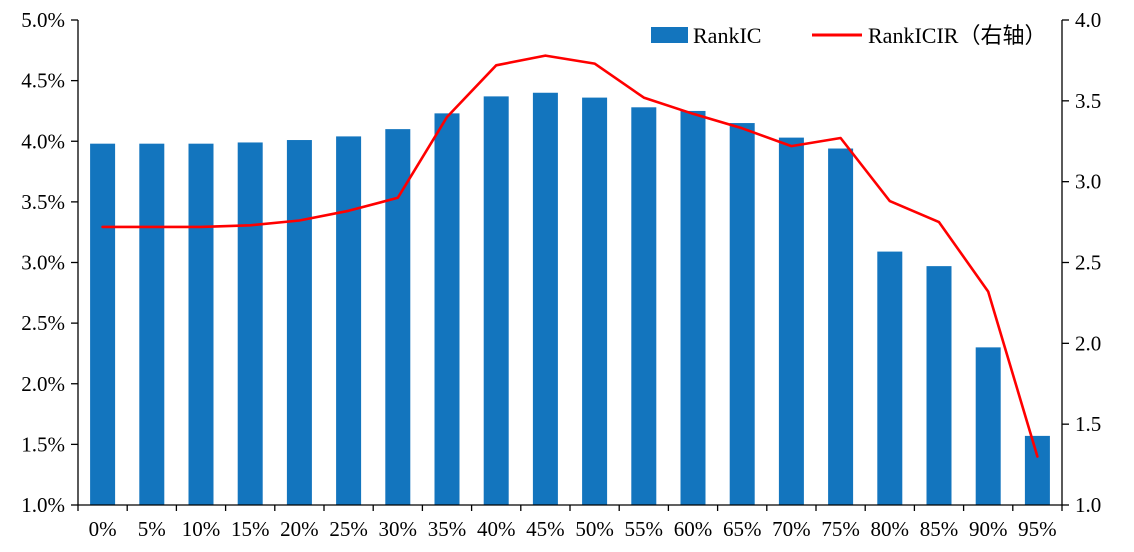  What do you see at coordinates (988, 529) in the screenshot?
I see `x-tick-label: 90%` at bounding box center [988, 529].